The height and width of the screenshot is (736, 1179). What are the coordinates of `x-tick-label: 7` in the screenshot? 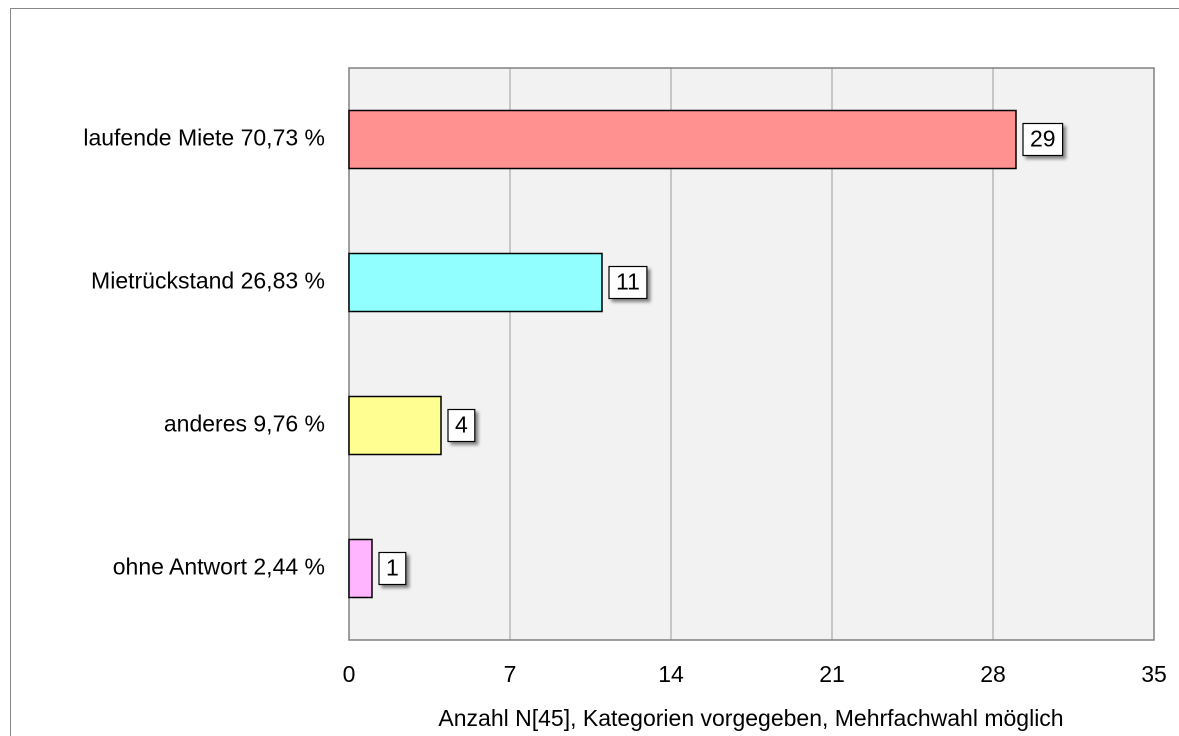 It's located at (510, 674).